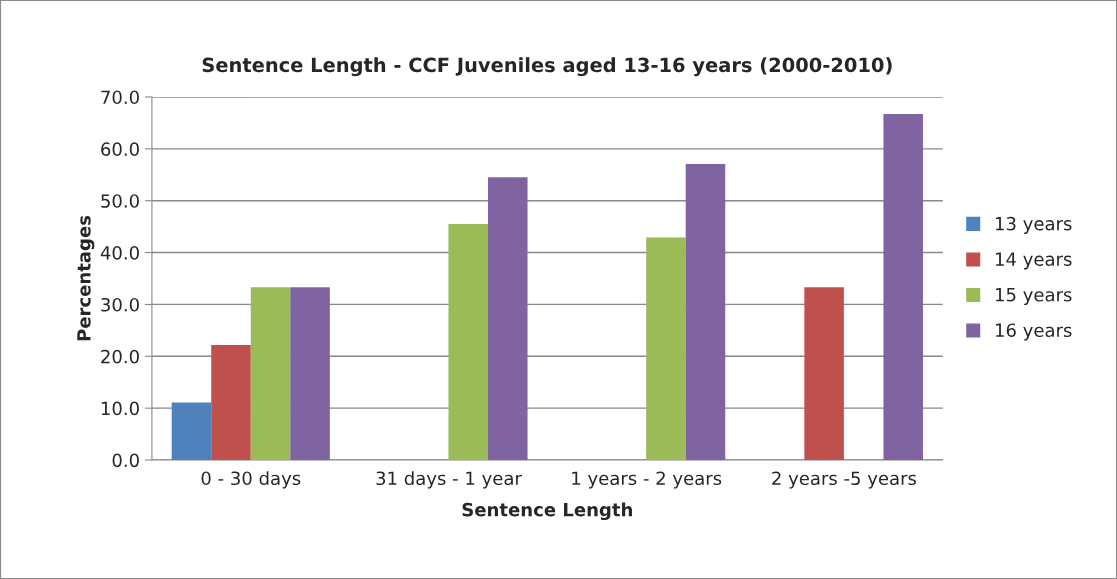  Describe the element at coordinates (1033, 296) in the screenshot. I see `legend-label: 15 years` at that location.